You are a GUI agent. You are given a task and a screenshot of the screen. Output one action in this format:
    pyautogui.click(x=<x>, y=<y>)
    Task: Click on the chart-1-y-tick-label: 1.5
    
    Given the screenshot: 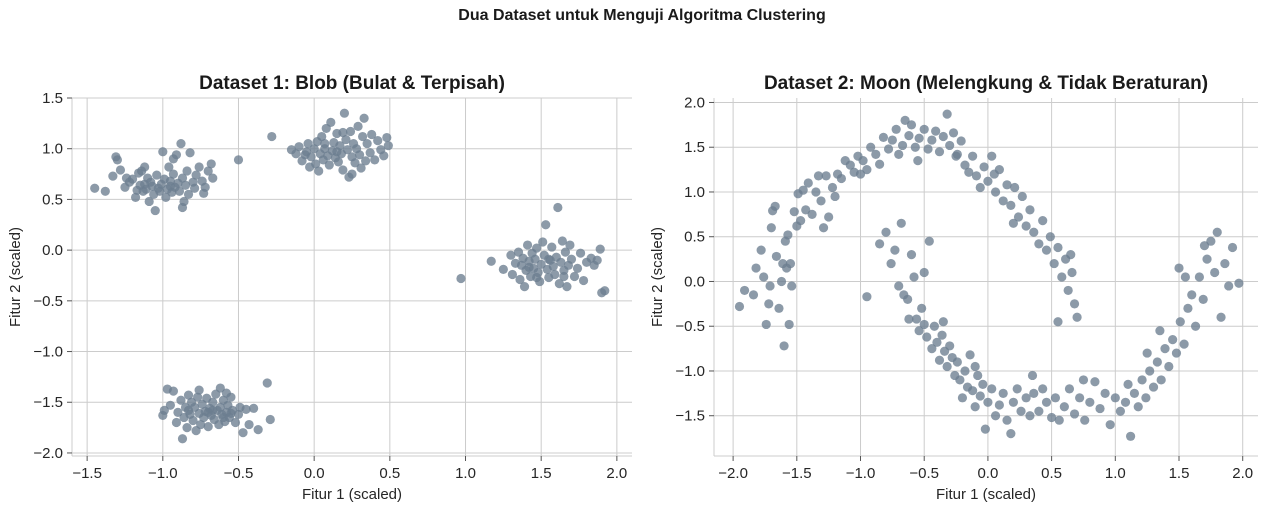 What is the action you would take?
    pyautogui.click(x=52, y=98)
    